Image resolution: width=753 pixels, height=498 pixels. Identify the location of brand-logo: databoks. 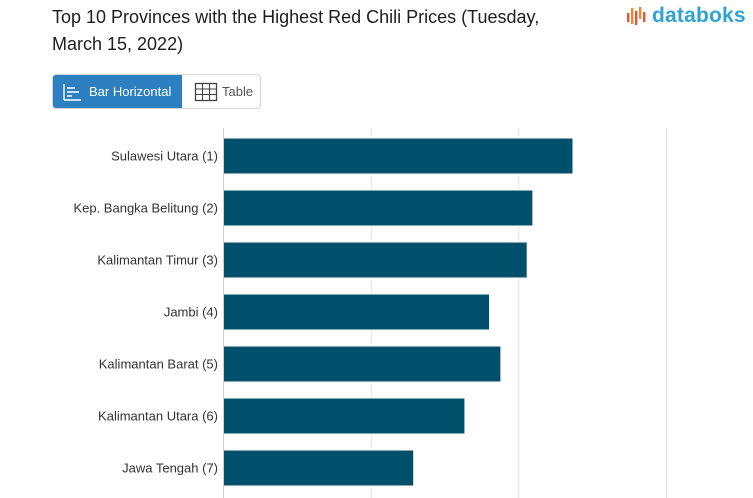
(686, 16).